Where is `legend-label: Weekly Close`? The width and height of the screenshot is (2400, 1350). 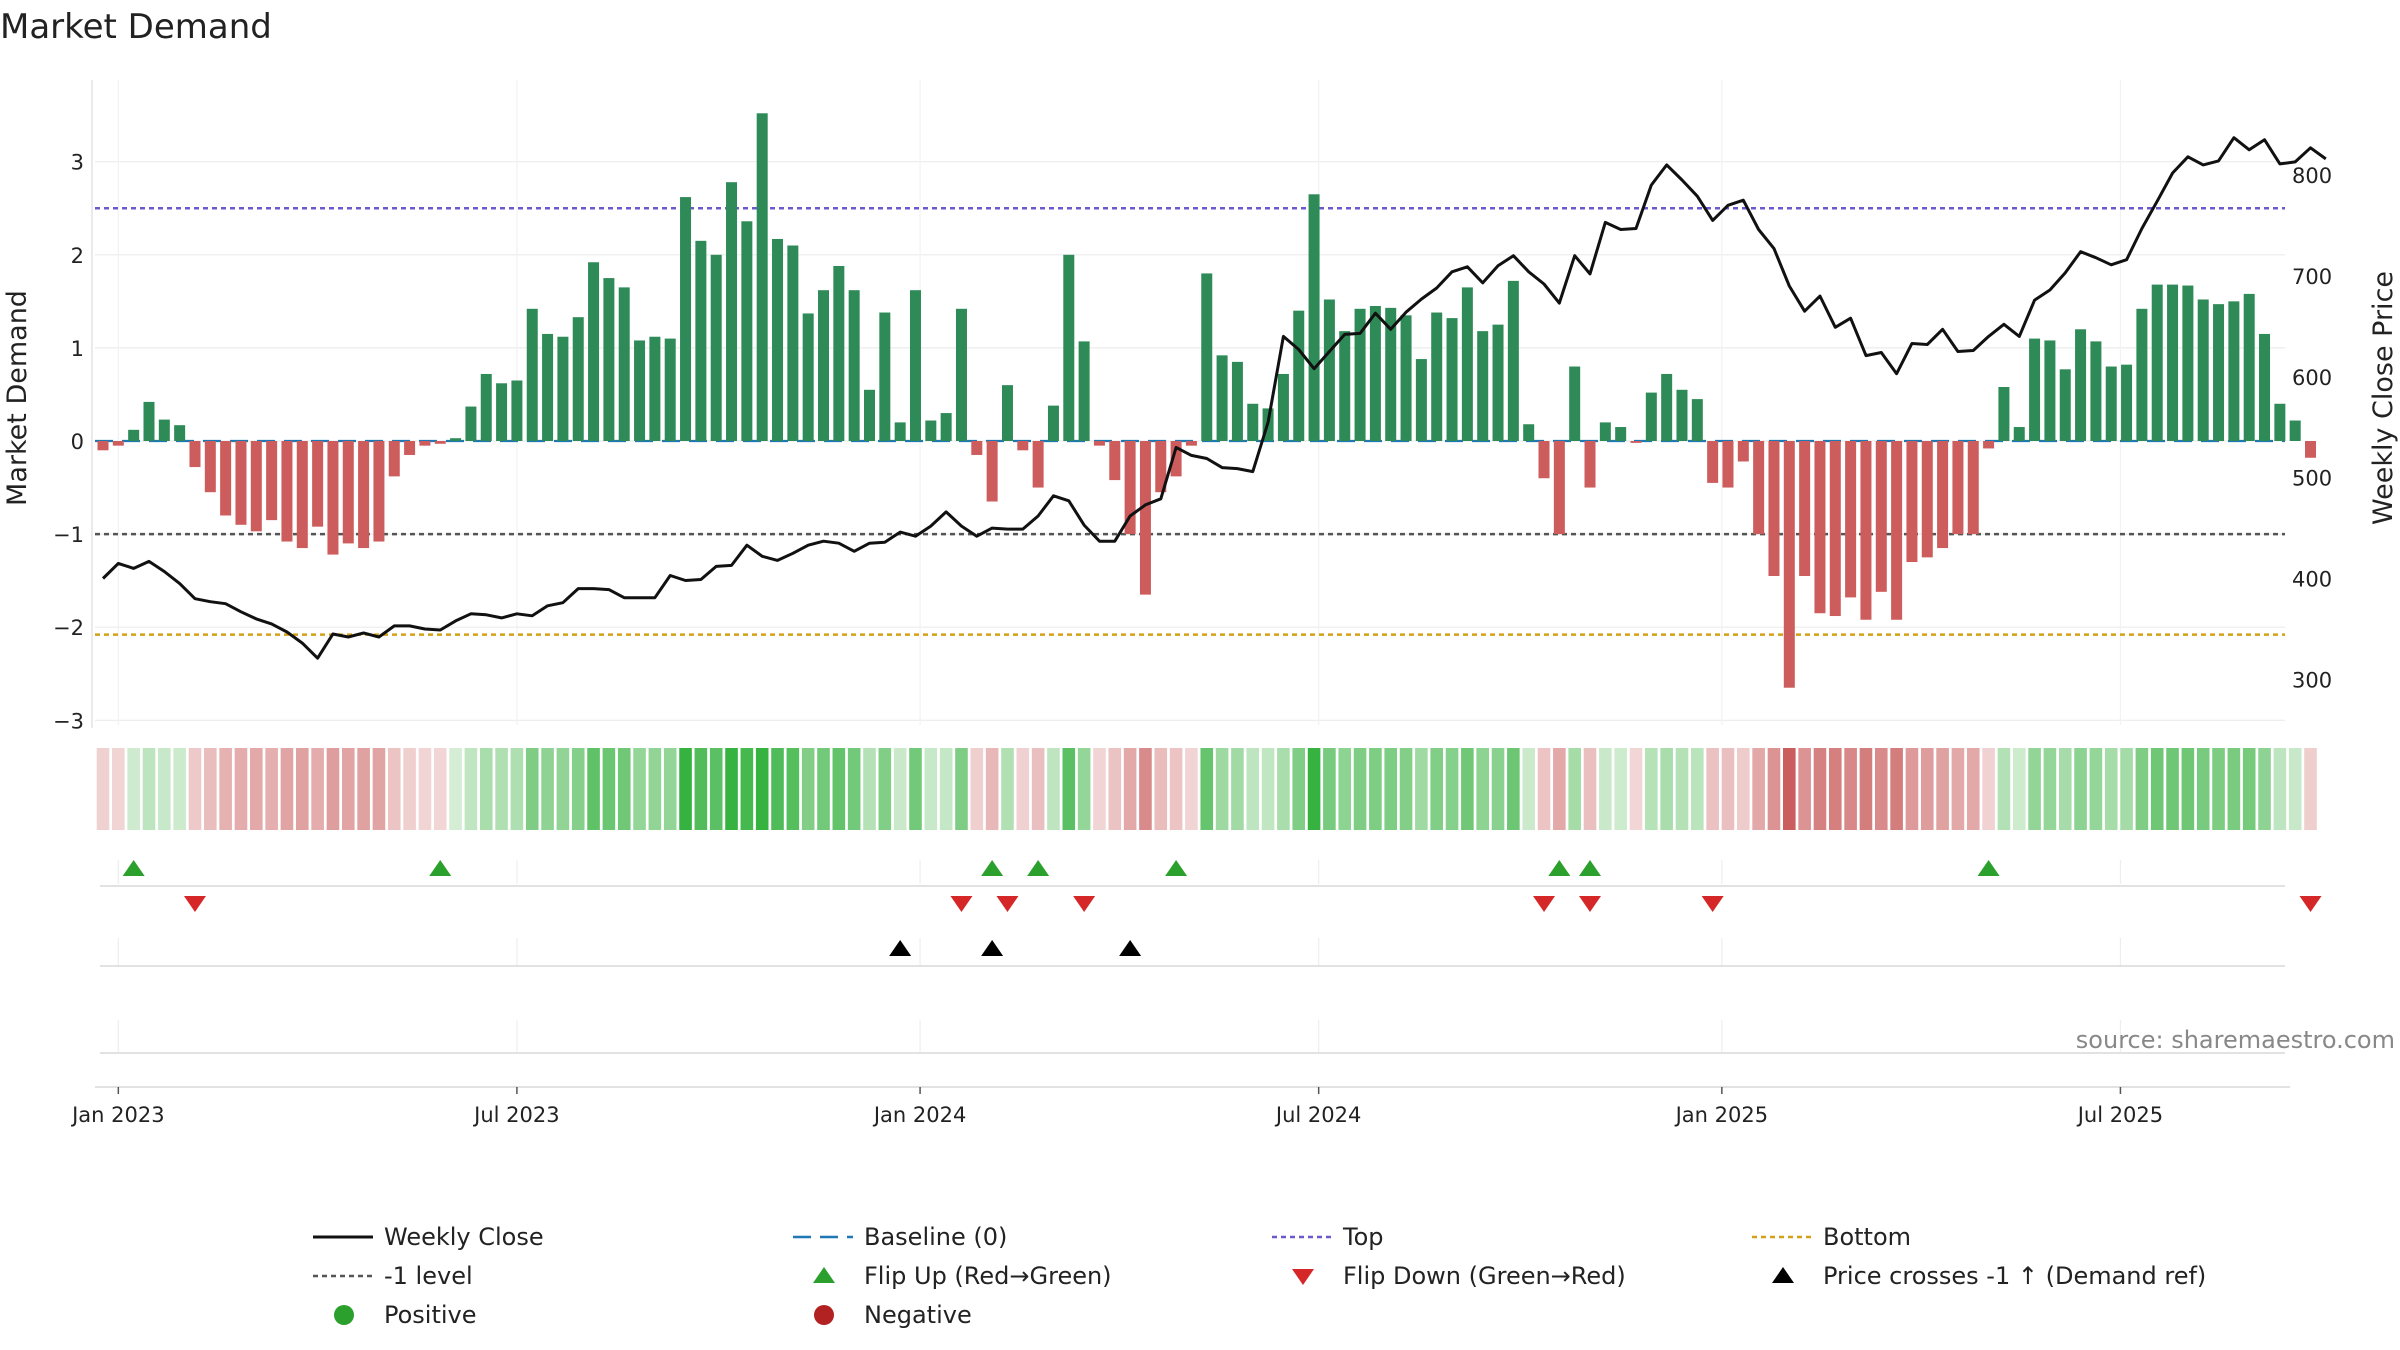
legend-label: Weekly Close is located at coordinates (464, 1237).